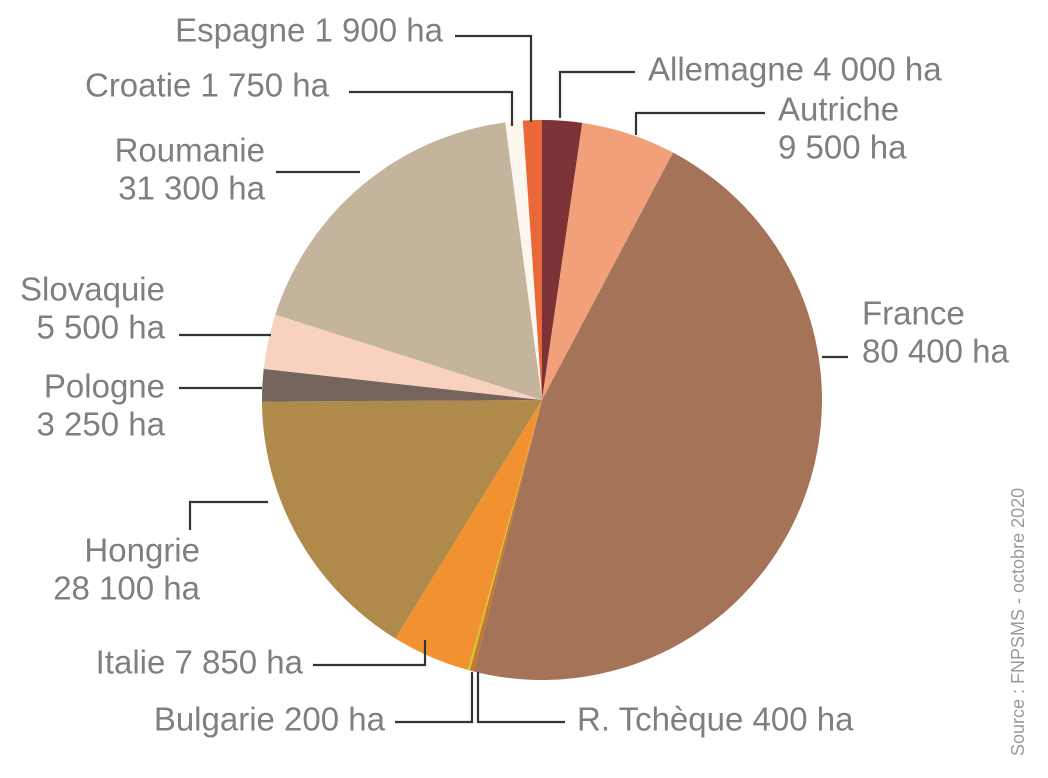  I want to click on leader-line-croatie, so click(431, 108).